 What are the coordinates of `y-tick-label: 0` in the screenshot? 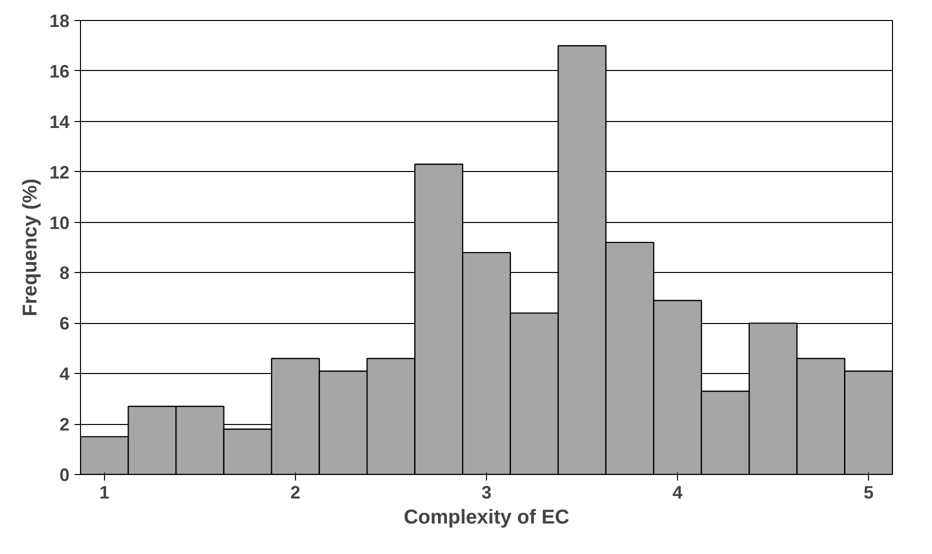 It's located at (64, 475).